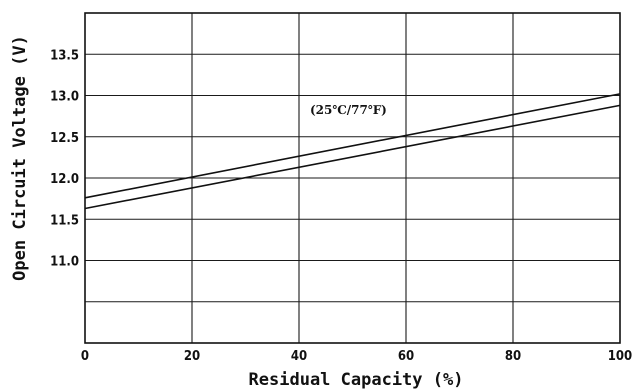  I want to click on x-axis-title: Residual Capacity (%), so click(356, 379).